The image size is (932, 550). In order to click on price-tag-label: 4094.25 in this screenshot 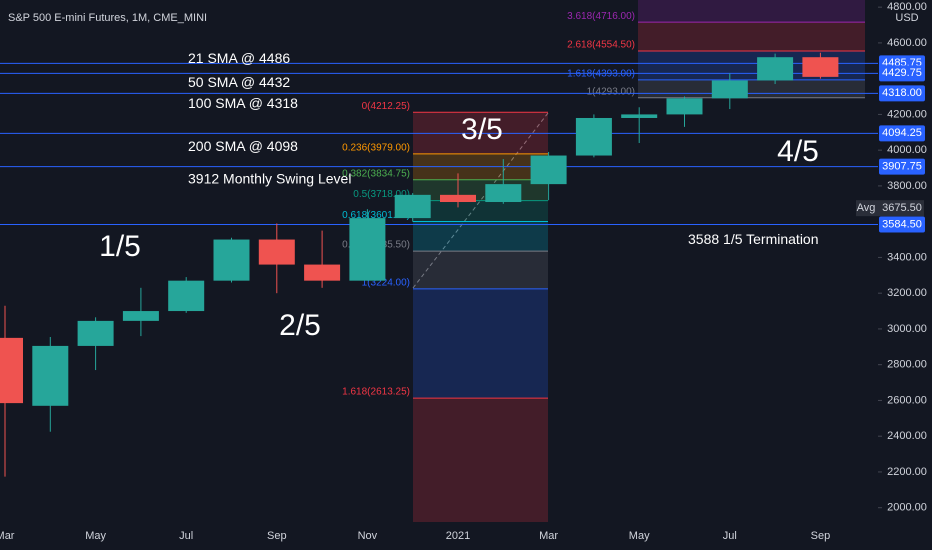, I will do `click(902, 133)`.